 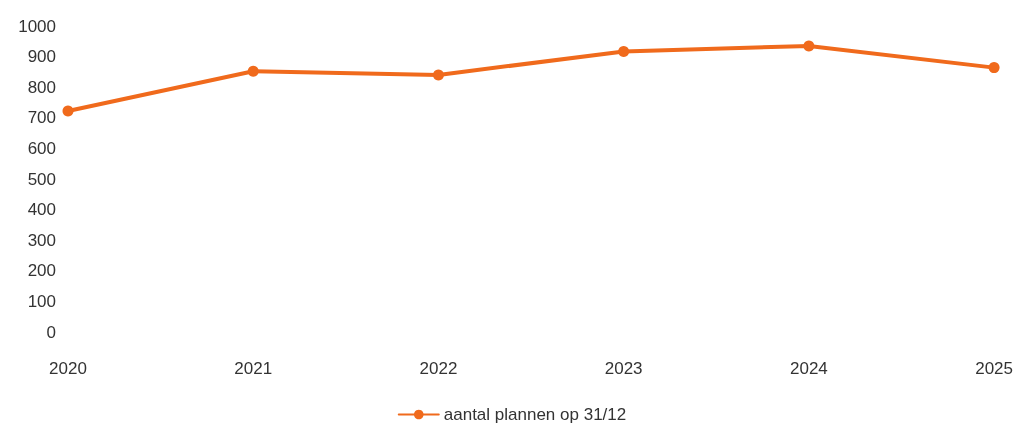 What do you see at coordinates (438, 368) in the screenshot?
I see `x-tick-label: 2022` at bounding box center [438, 368].